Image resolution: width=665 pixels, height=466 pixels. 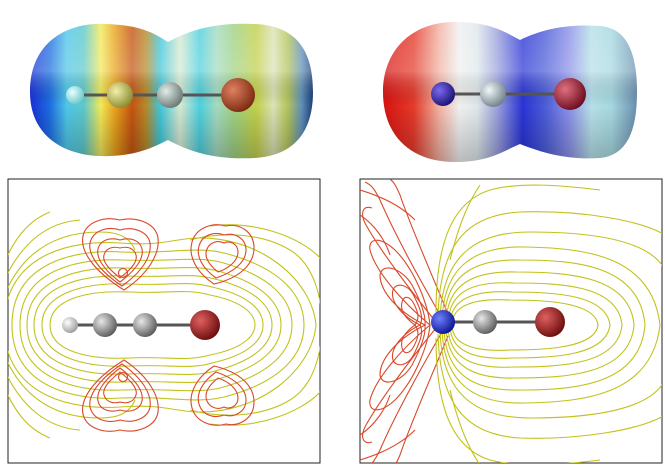 I want to click on esp-surface-top-right, so click(x=510, y=92).